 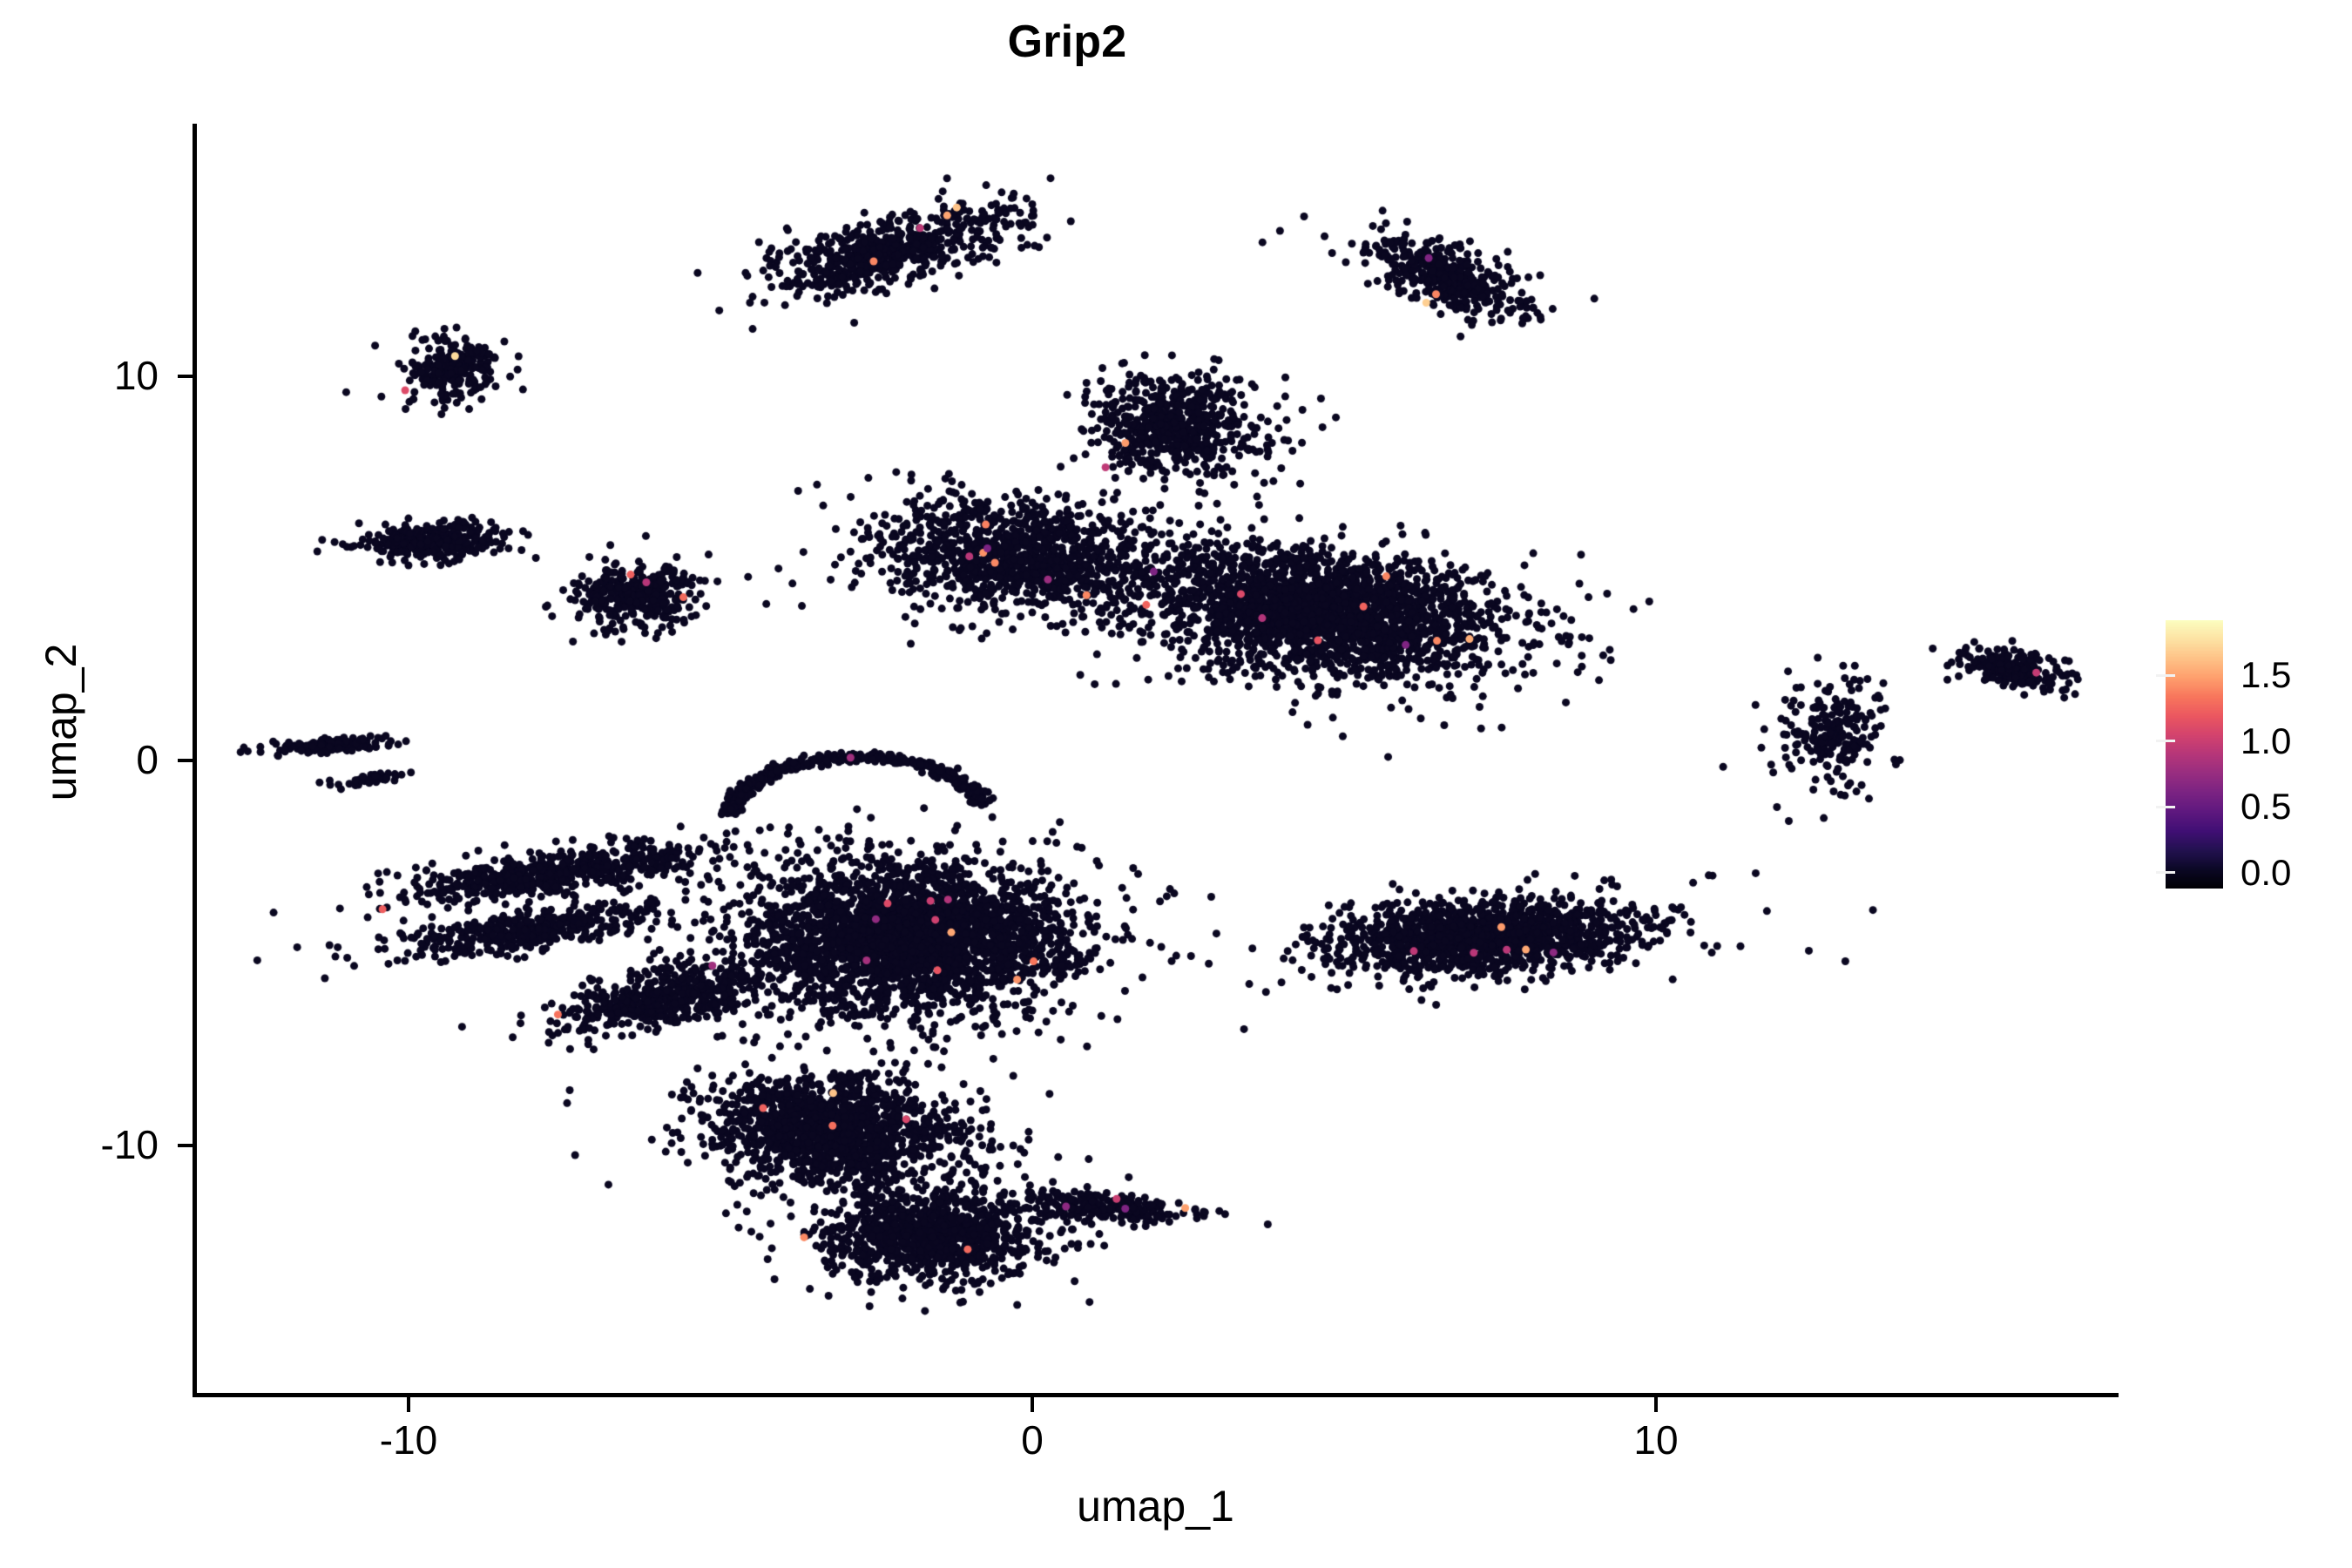 I want to click on y-tick-label: -10, so click(x=129, y=1144).